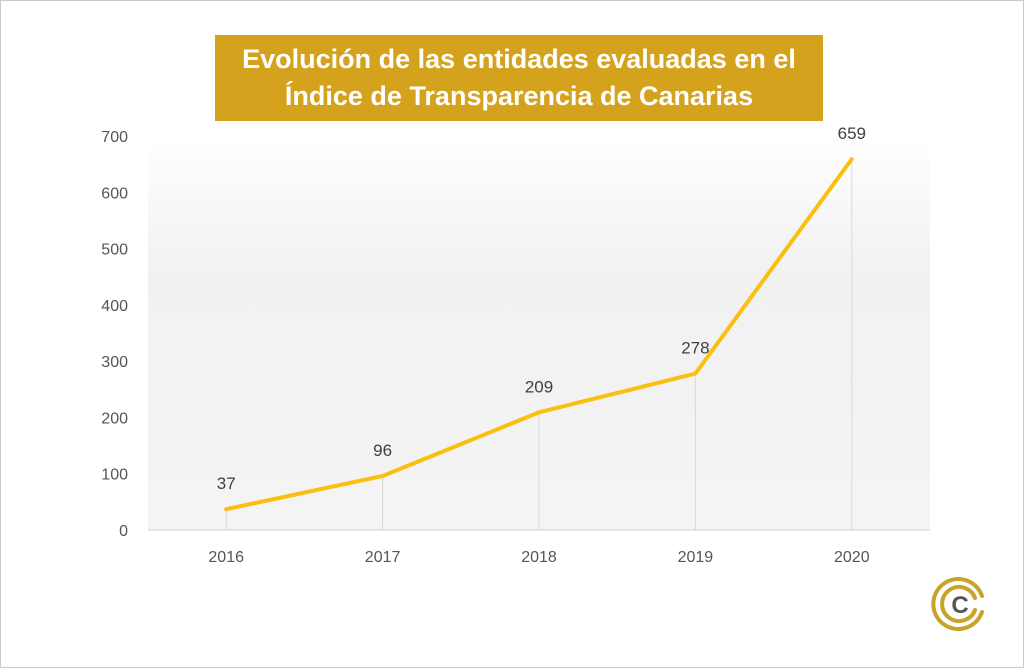  I want to click on x-tick-label: 2017, so click(383, 557).